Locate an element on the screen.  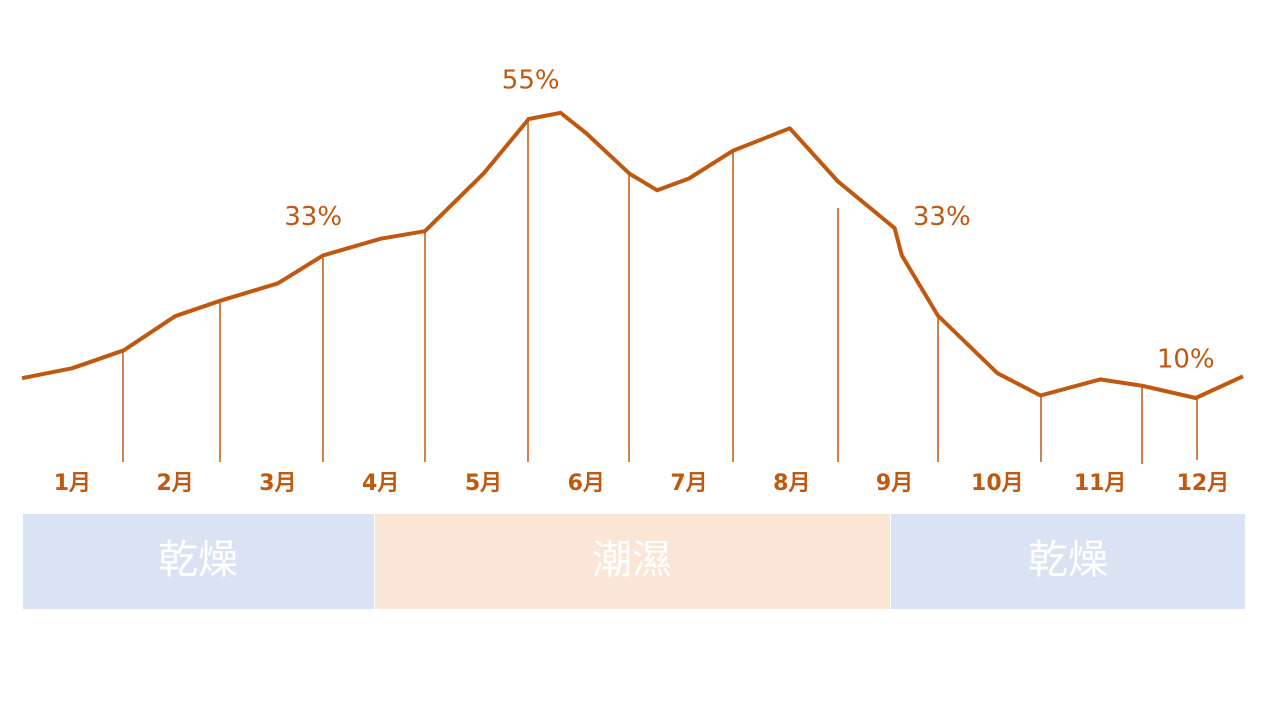
x-tick-label: 11月 is located at coordinates (1100, 483).